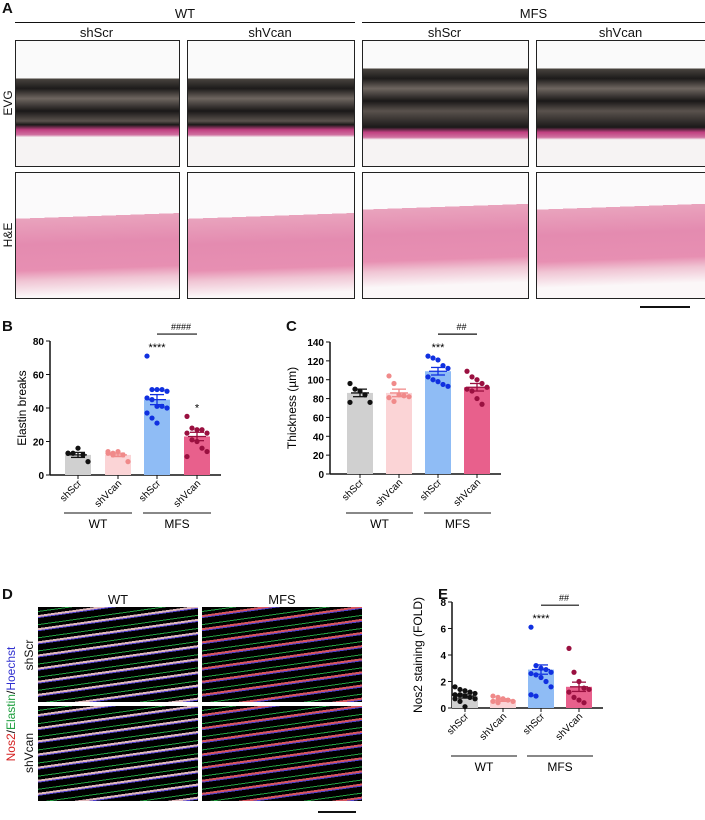  I want to click on y-axis-title: Nos2 staining (FOLD), so click(418, 655).